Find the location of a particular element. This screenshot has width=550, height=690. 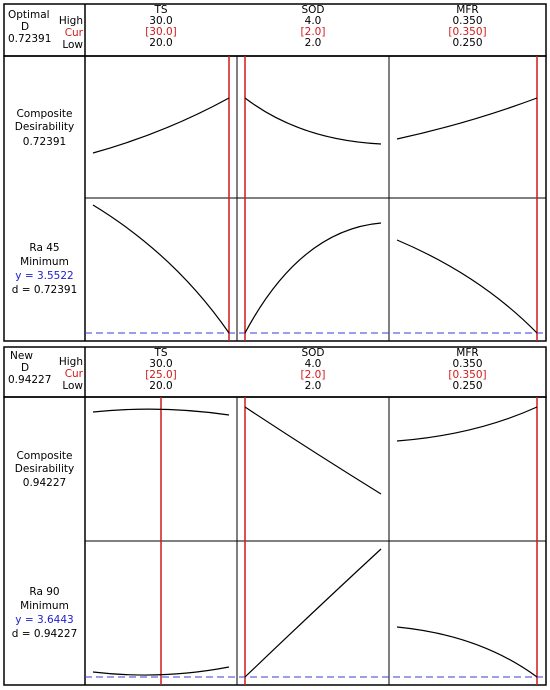

panel-2-factor-sod-cur: [2.0] is located at coordinates (313, 375).